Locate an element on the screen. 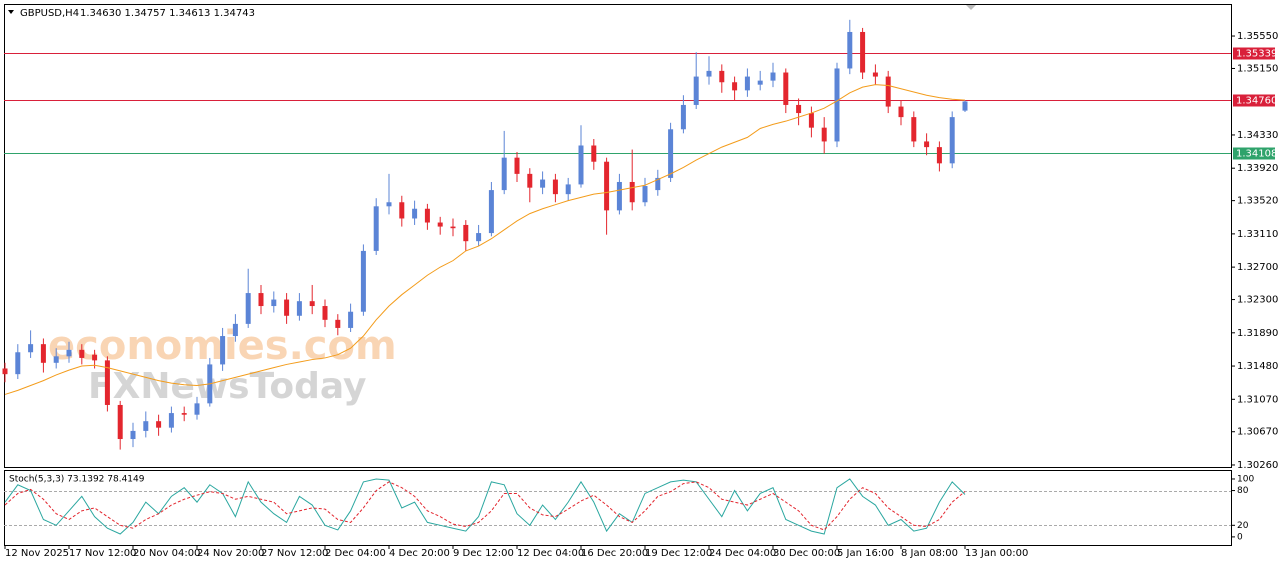  y-tick-label: 1.34330 is located at coordinates (1257, 135).